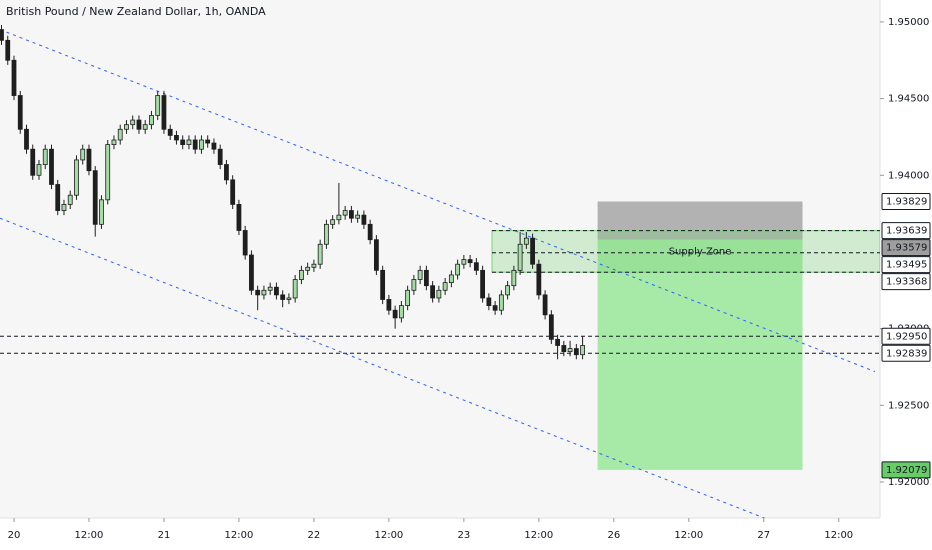  What do you see at coordinates (685, 251) in the screenshot?
I see `supply-zone` at bounding box center [685, 251].